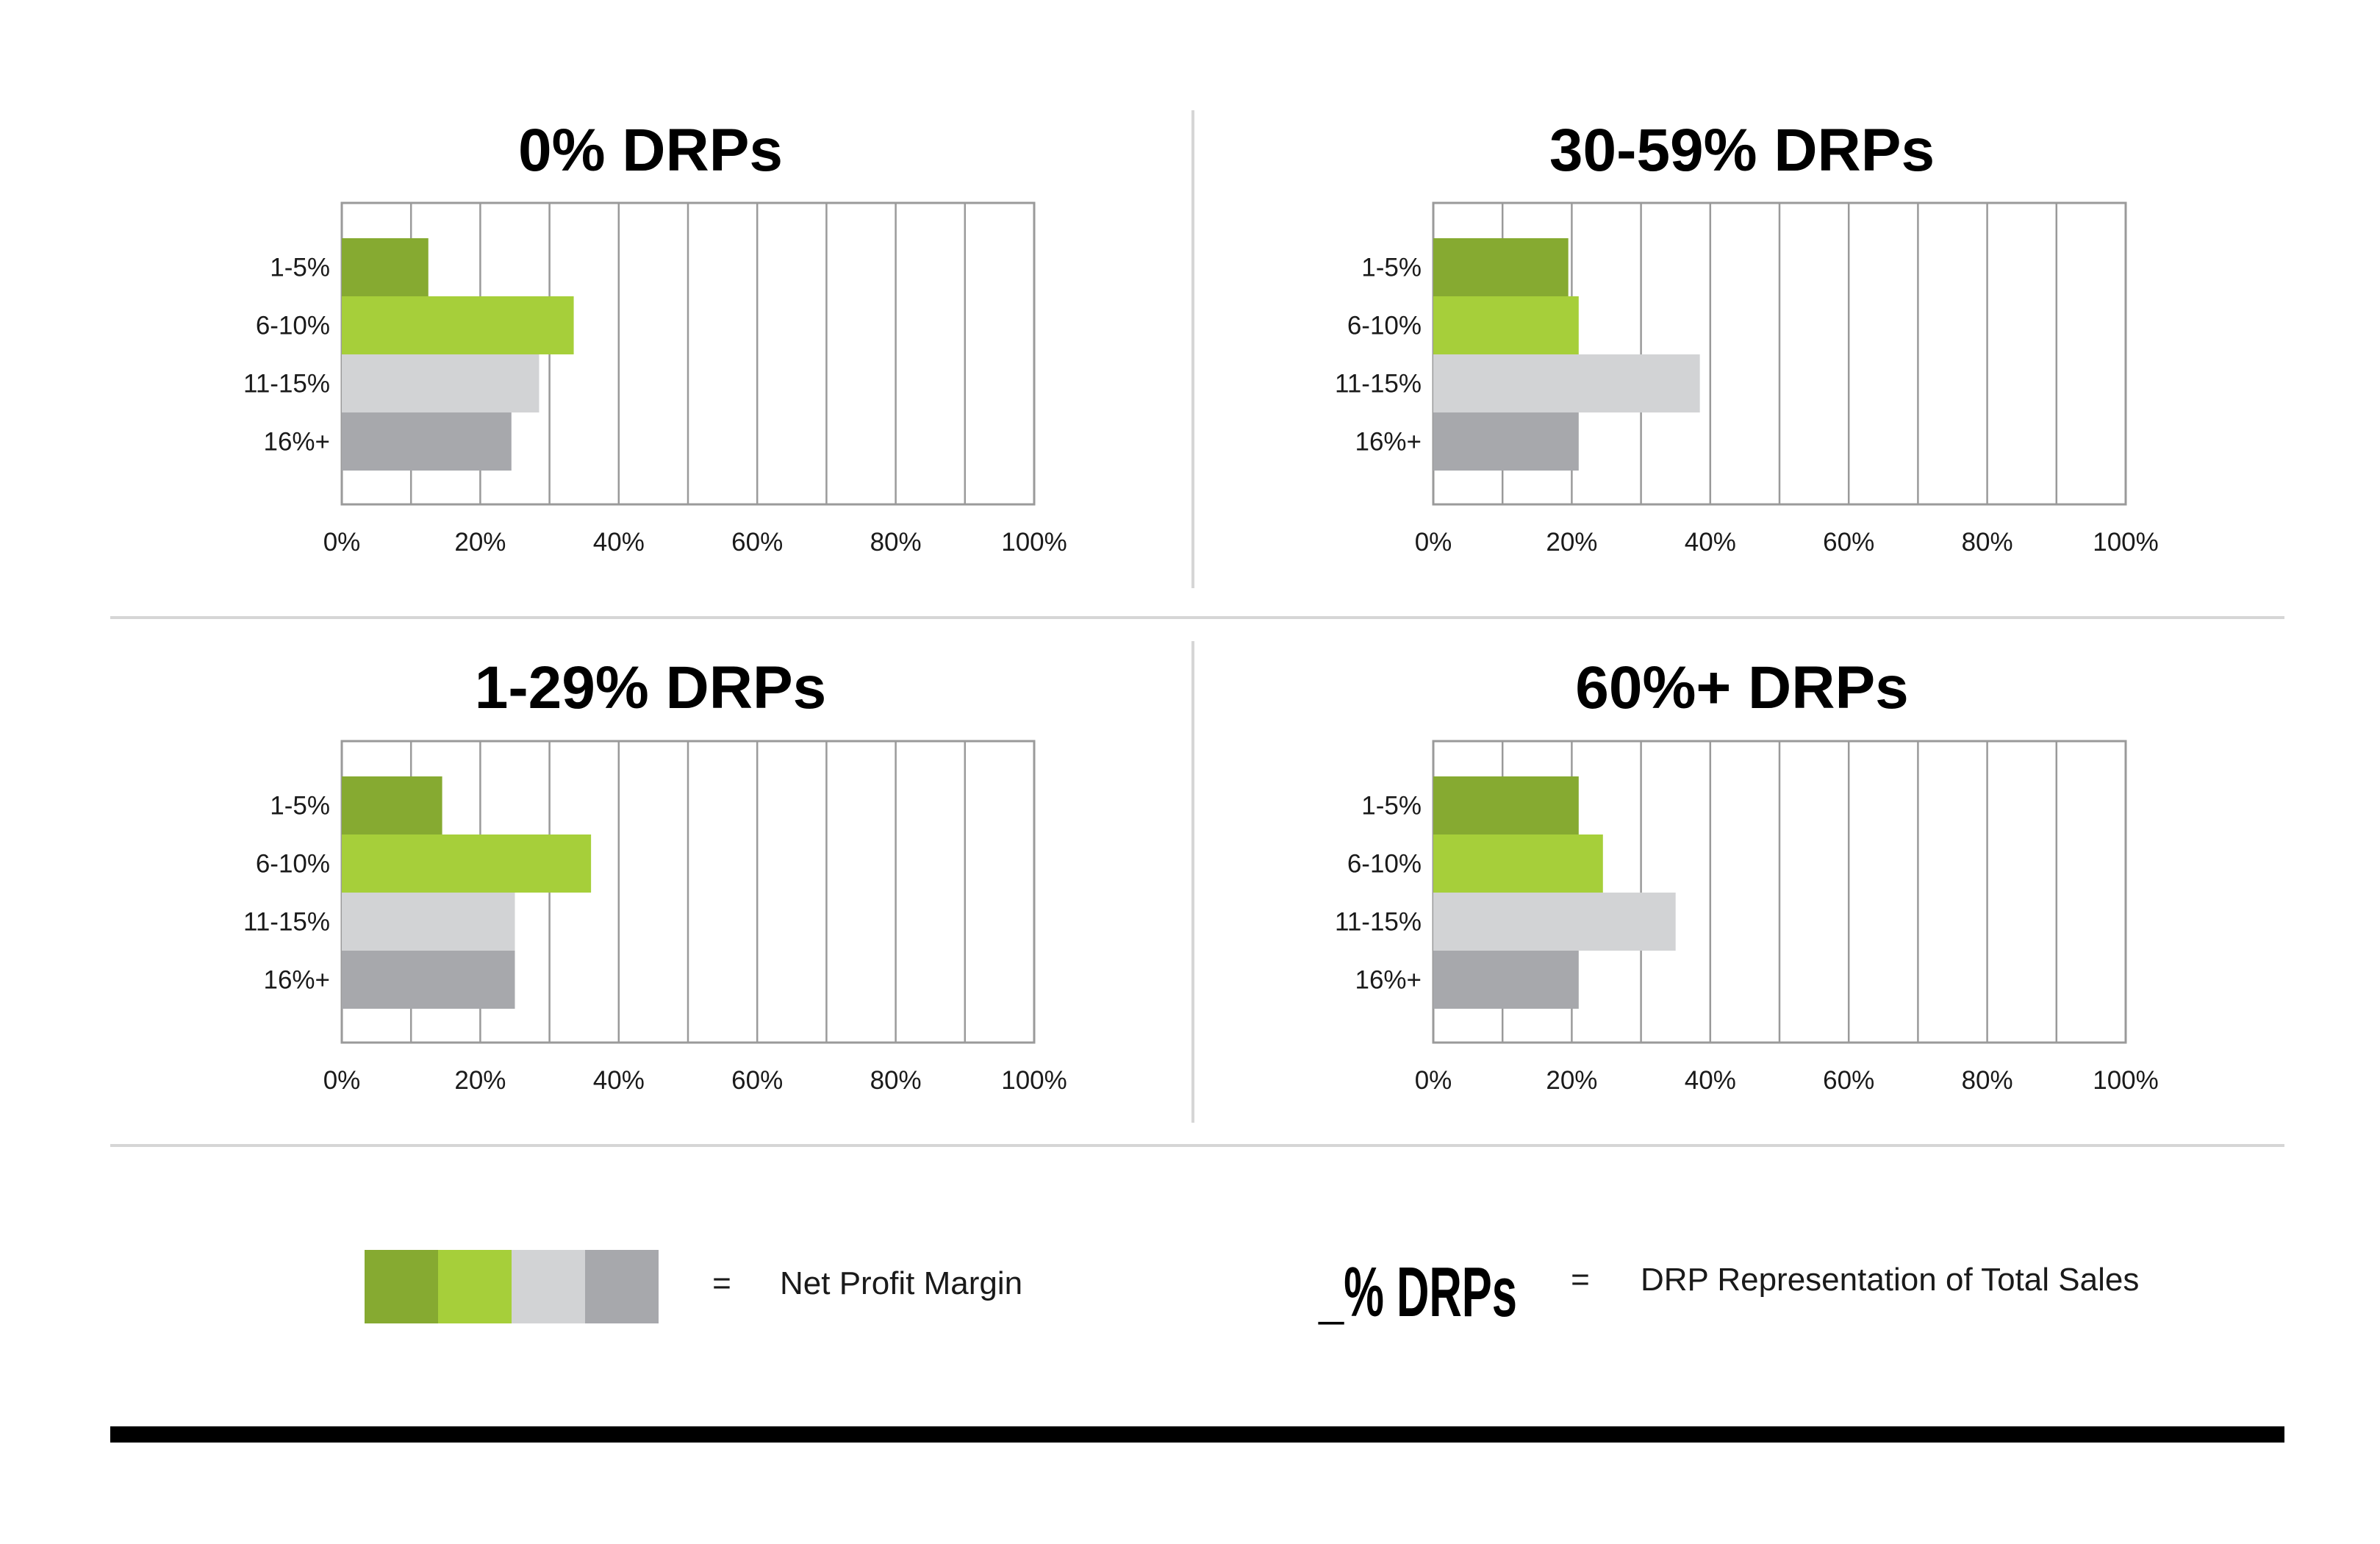 Image resolution: width=2380 pixels, height=1544 pixels. Describe the element at coordinates (901, 1283) in the screenshot. I see `legend-net-profit-margin: Net Profit Margin` at that location.